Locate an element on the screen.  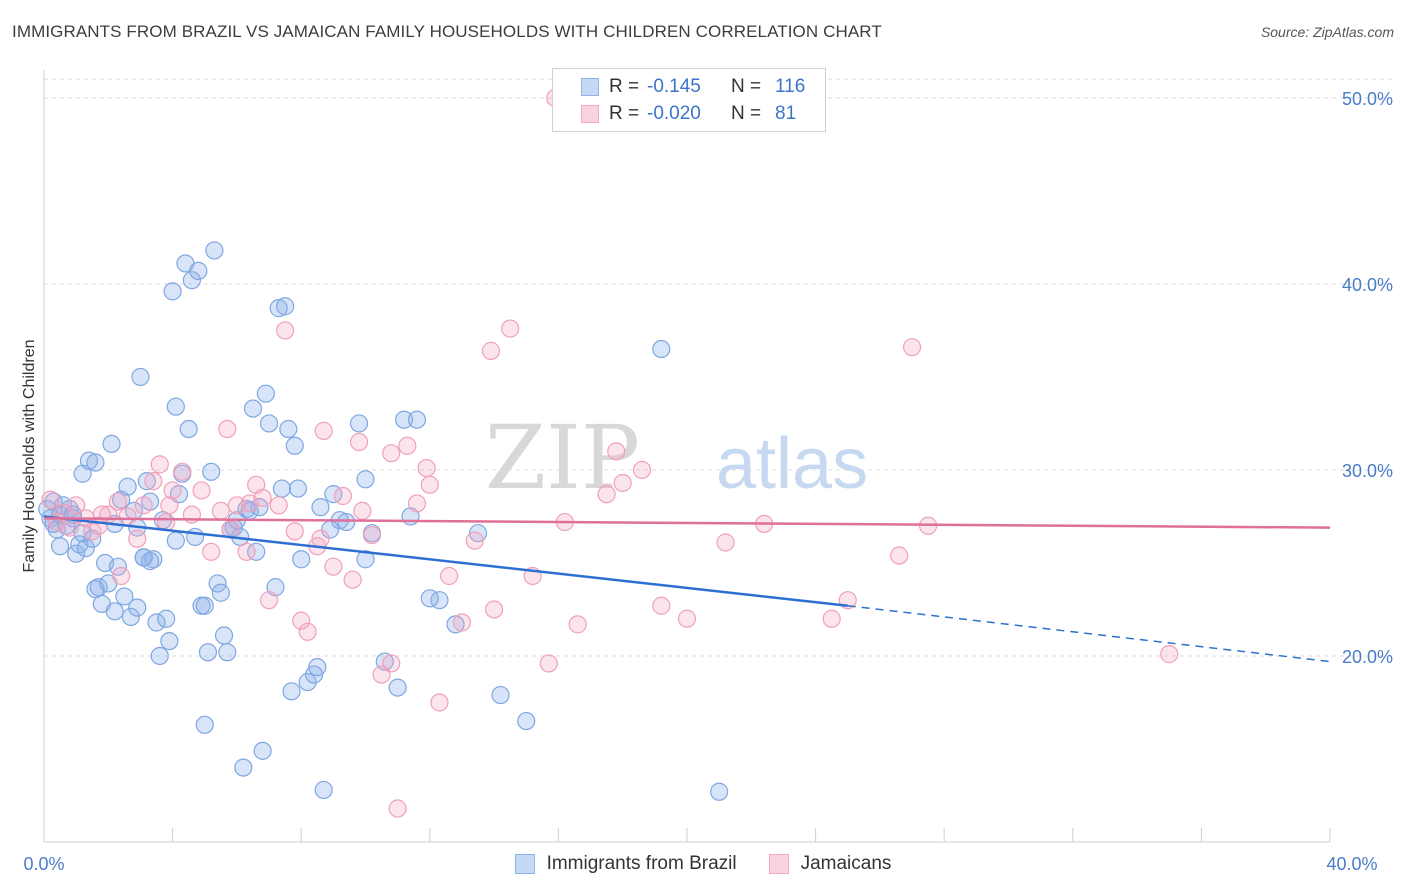
x-tick-label-start: 0.0% is located at coordinates (43, 864).